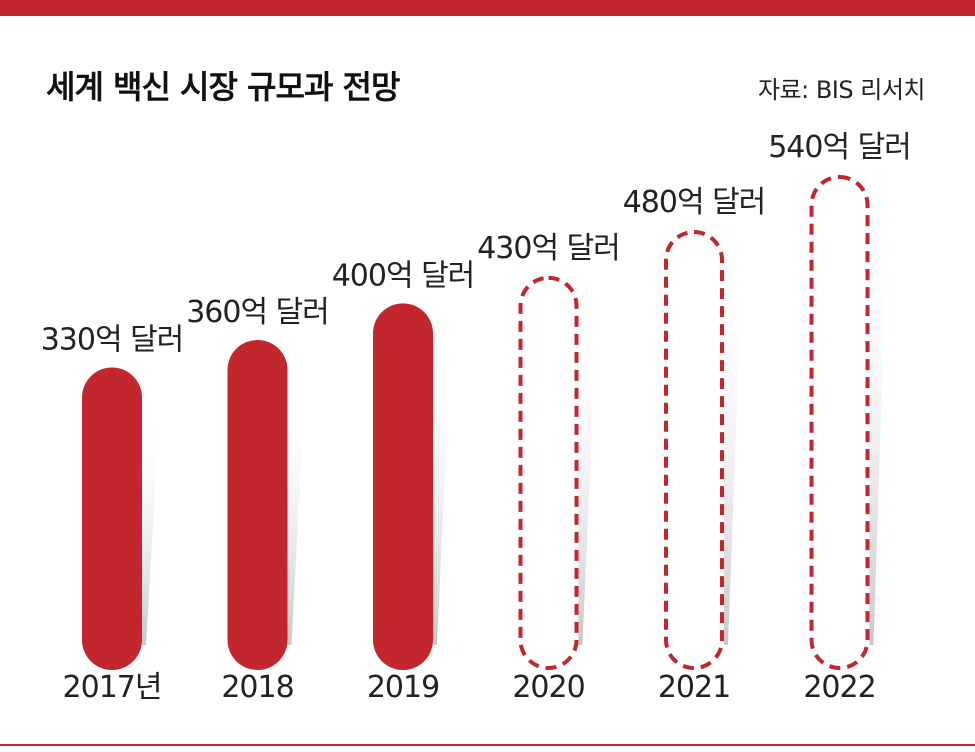 This screenshot has width=975, height=752. Describe the element at coordinates (112, 340) in the screenshot. I see `value-label: 330억 달러` at that location.